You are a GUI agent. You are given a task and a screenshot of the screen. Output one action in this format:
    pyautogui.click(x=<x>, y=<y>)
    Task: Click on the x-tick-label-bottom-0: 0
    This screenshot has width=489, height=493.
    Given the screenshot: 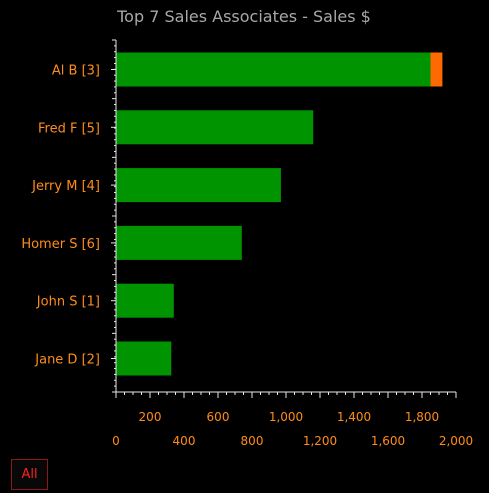 What is the action you would take?
    pyautogui.click(x=116, y=441)
    